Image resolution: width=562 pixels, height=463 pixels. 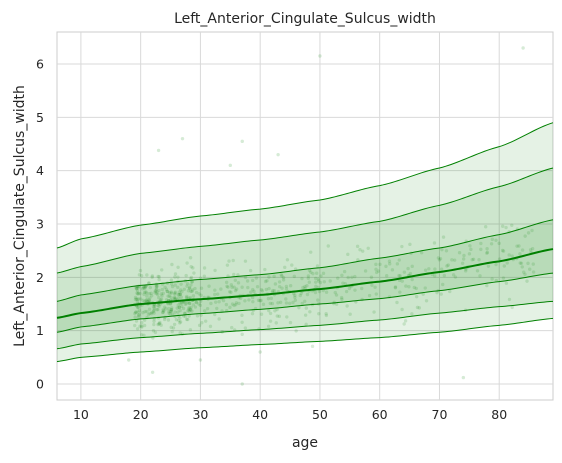 I want to click on x-tick-label: 60, so click(x=380, y=414).